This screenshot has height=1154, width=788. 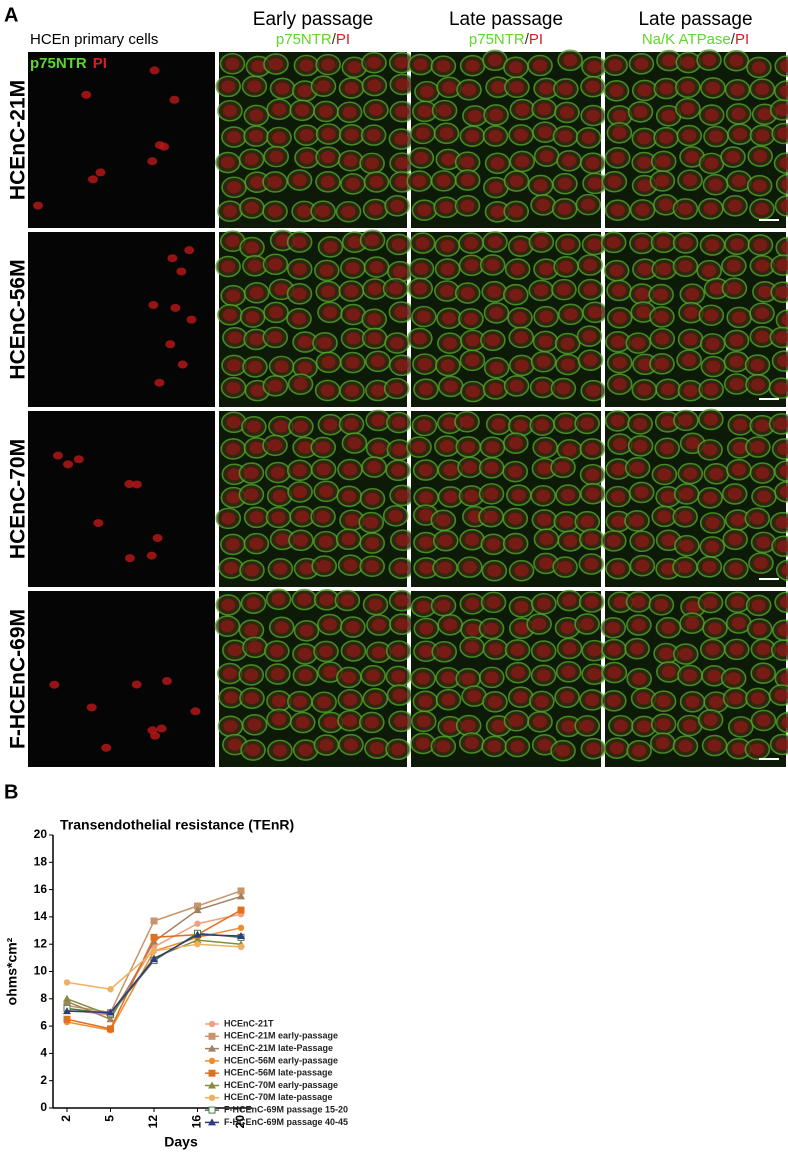 I want to click on legend-label: HCEnC-21M early-passage, so click(x=281, y=1036).